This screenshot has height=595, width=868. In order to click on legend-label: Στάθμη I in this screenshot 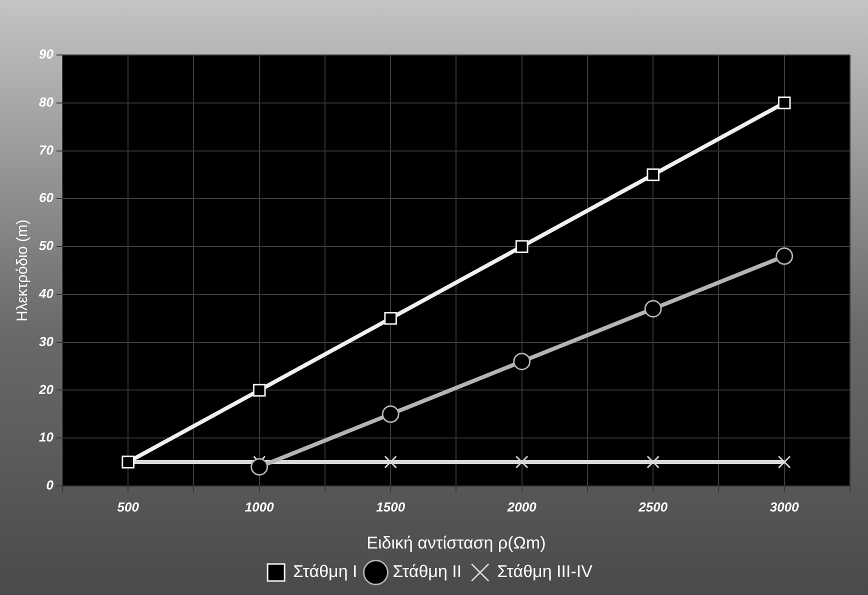, I will do `click(325, 572)`.